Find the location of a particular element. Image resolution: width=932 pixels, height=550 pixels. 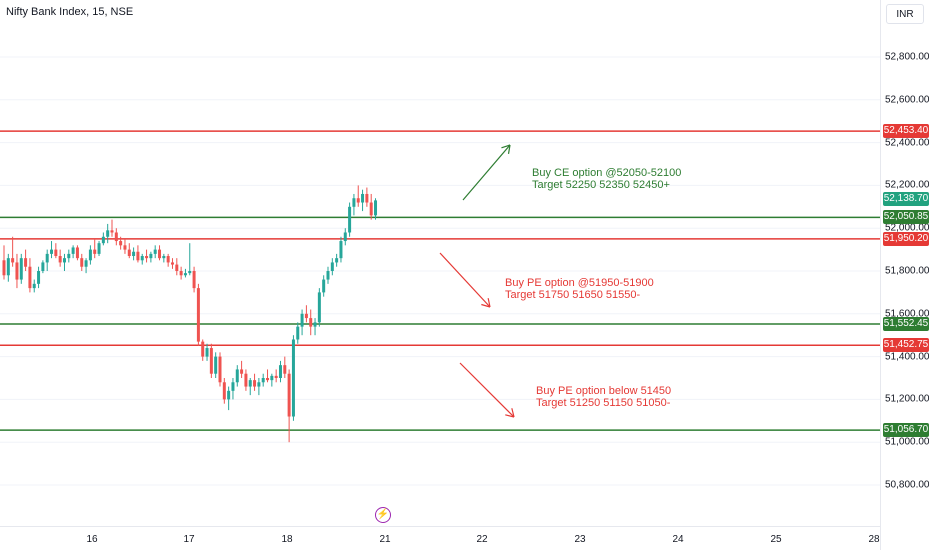

annotation-line: Buy PE option below 51450 is located at coordinates (604, 391).